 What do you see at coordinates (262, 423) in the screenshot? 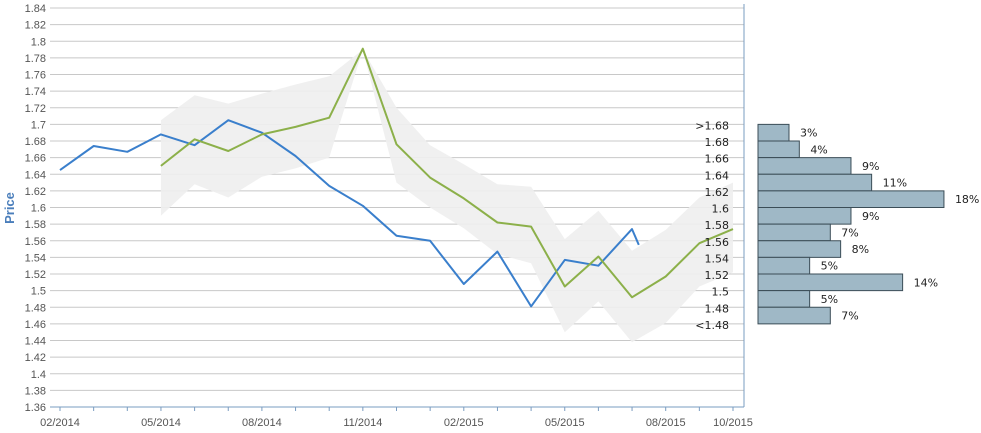
I see `x-tick-label: 08/2014` at bounding box center [262, 423].